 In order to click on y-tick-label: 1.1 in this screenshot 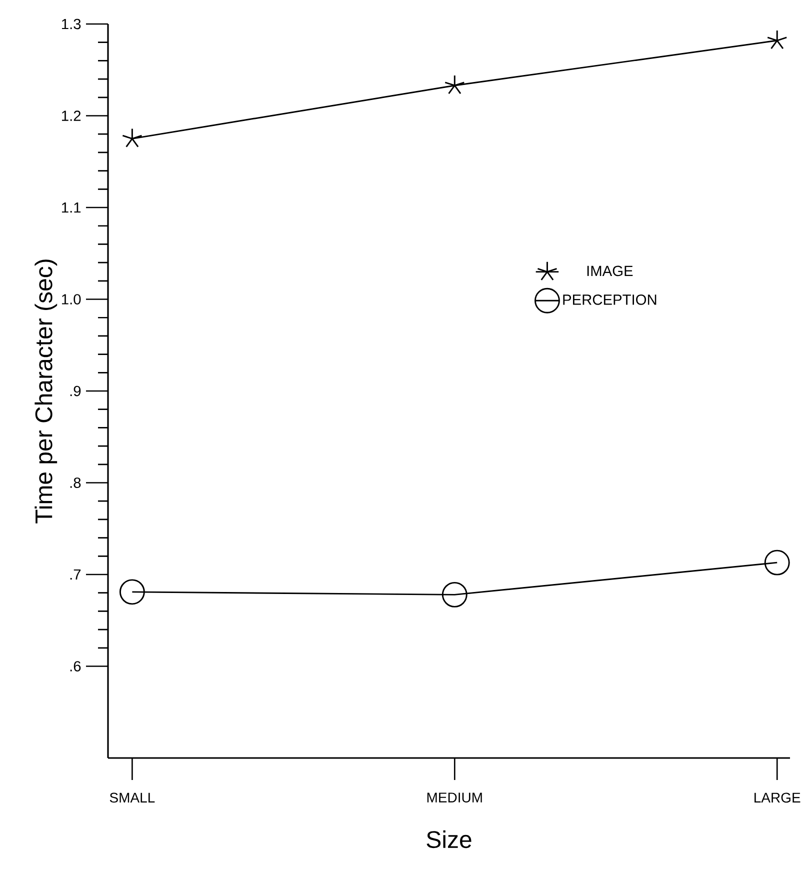, I will do `click(71, 207)`.